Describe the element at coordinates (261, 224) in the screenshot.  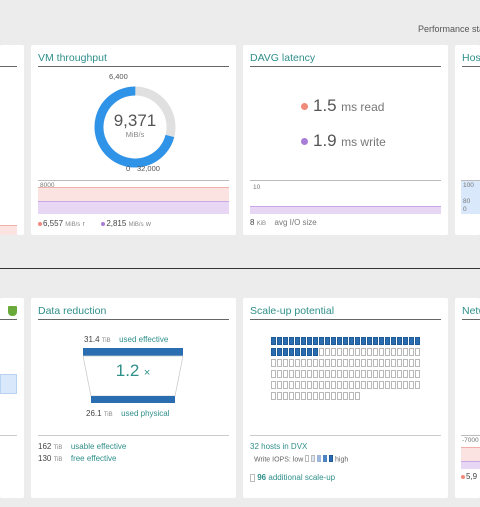
I see `io-size-unit: KiB` at that location.